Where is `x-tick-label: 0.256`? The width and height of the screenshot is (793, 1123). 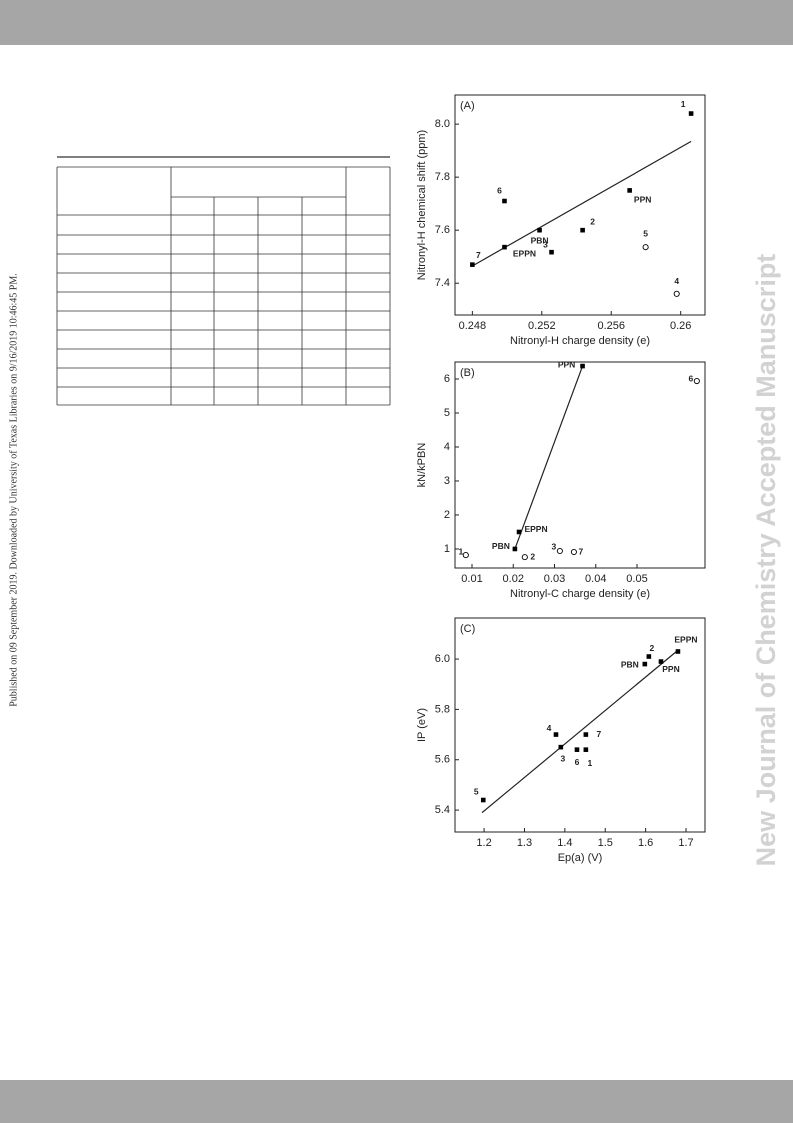 x-tick-label: 0.256 is located at coordinates (611, 326).